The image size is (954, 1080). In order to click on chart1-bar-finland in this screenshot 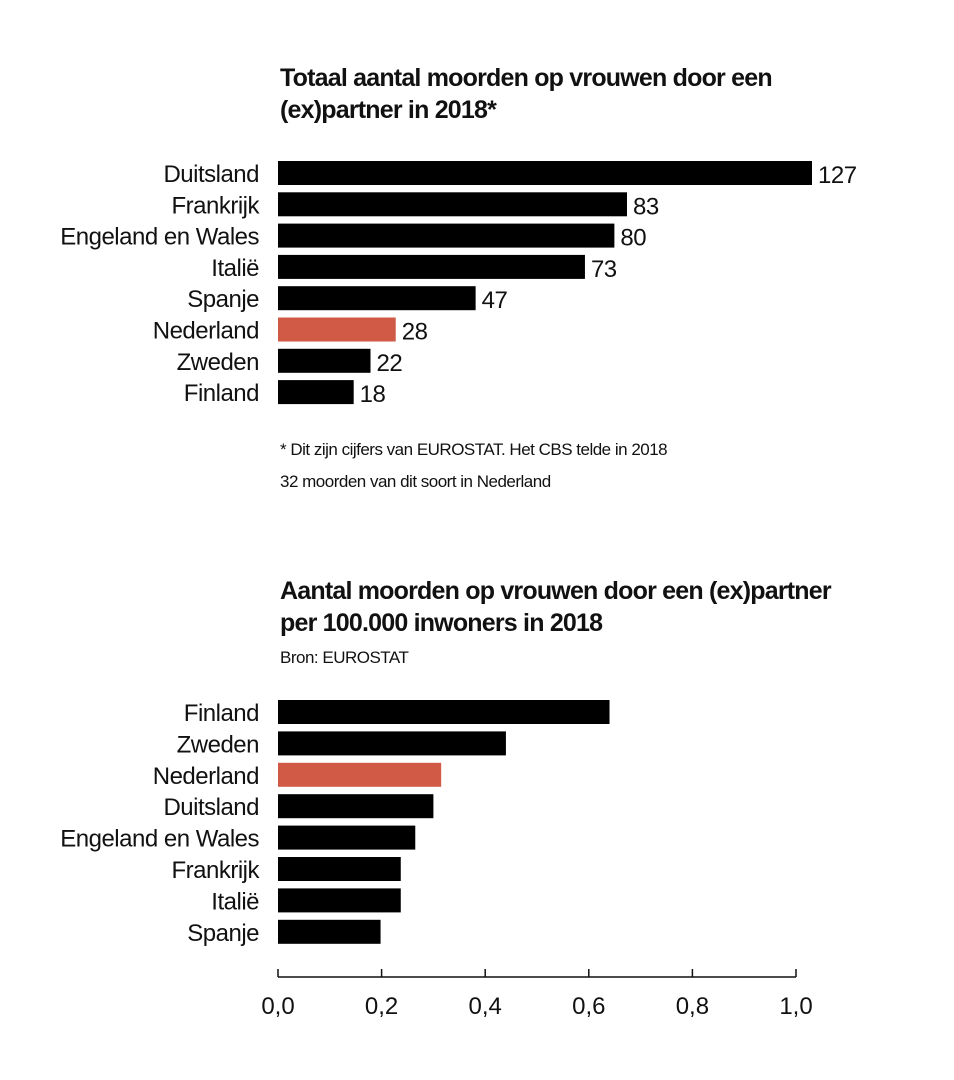, I will do `click(316, 392)`.